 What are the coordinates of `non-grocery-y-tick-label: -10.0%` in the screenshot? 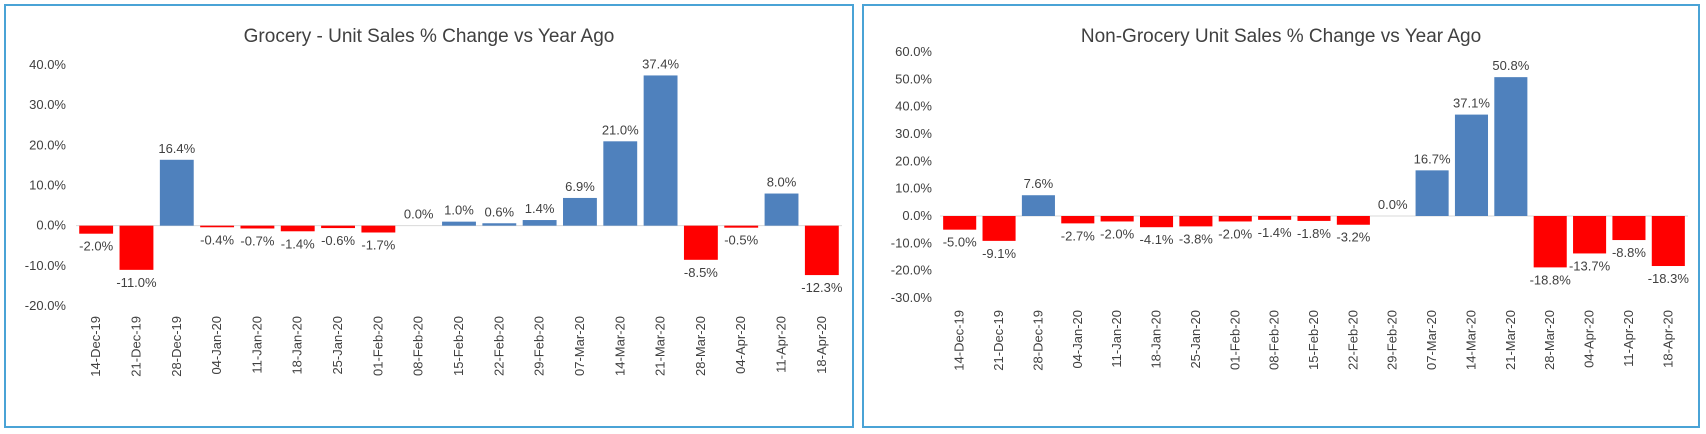 It's located at (912, 242).